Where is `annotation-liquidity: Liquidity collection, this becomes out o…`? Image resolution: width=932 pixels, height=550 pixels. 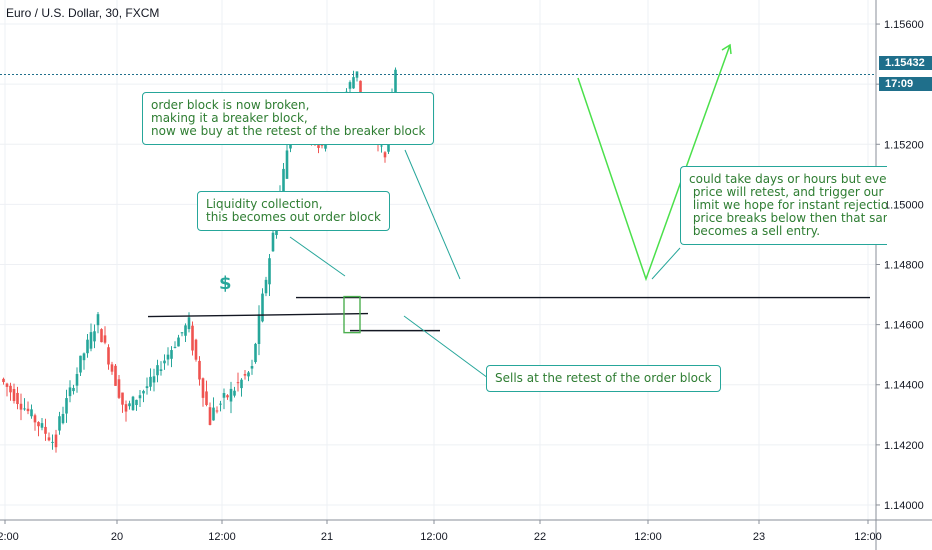 annotation-liquidity: Liquidity collection, this becomes out o… is located at coordinates (293, 211).